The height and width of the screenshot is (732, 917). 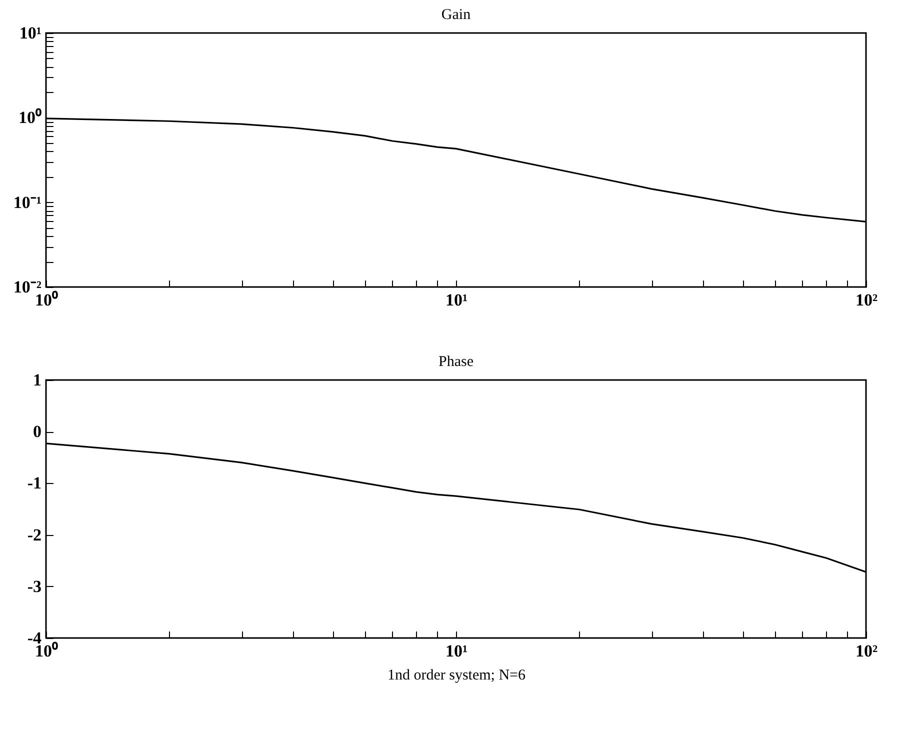 I want to click on y-tick-label: -3, so click(x=34, y=586).